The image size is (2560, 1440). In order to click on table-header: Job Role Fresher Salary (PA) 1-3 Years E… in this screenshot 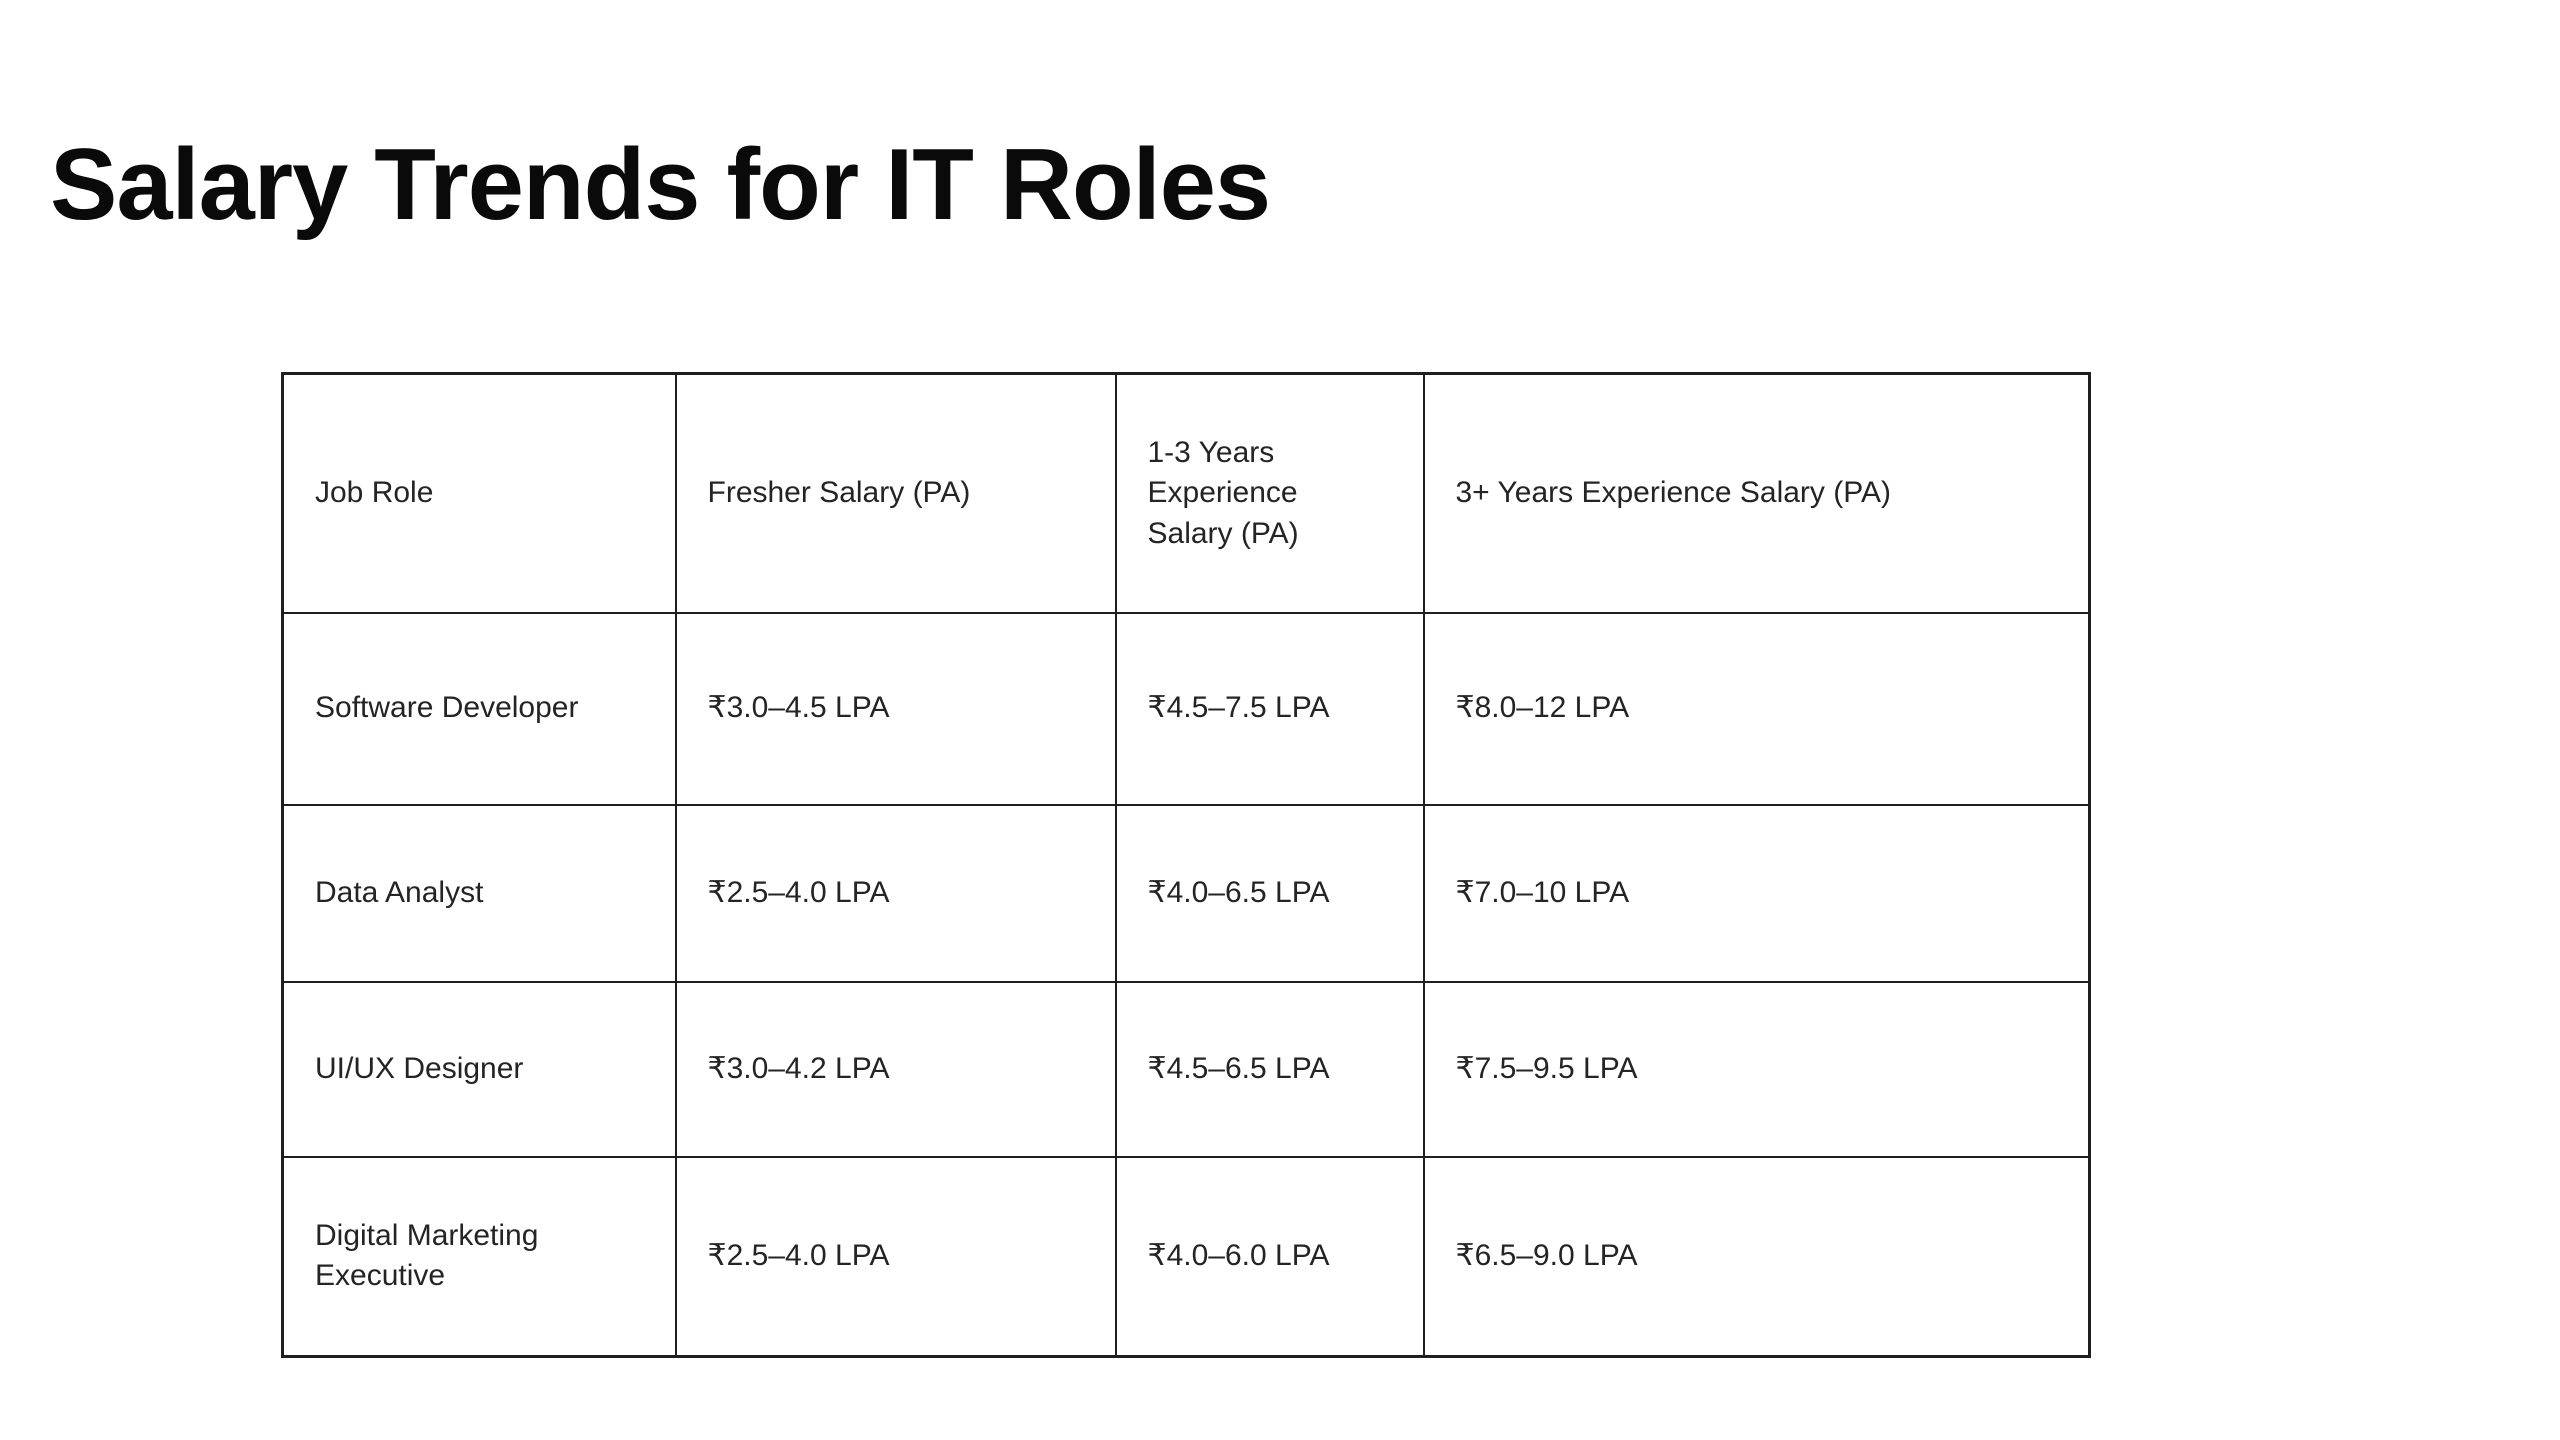, I will do `click(1186, 493)`.